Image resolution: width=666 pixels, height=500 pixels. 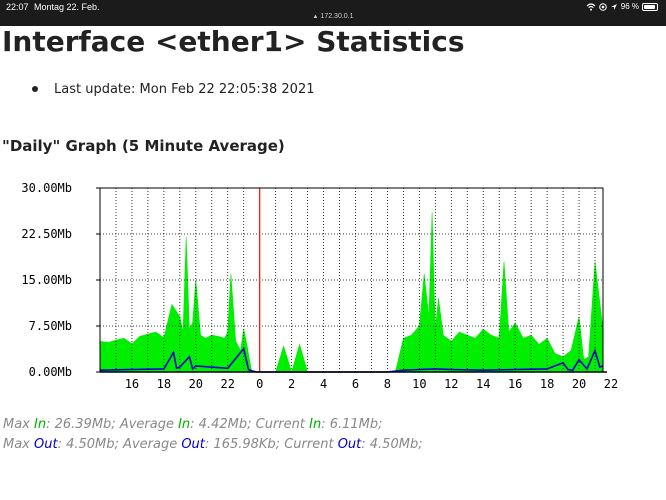 I want to click on in-cur-value: : 6.11Mb;, so click(x=352, y=424).